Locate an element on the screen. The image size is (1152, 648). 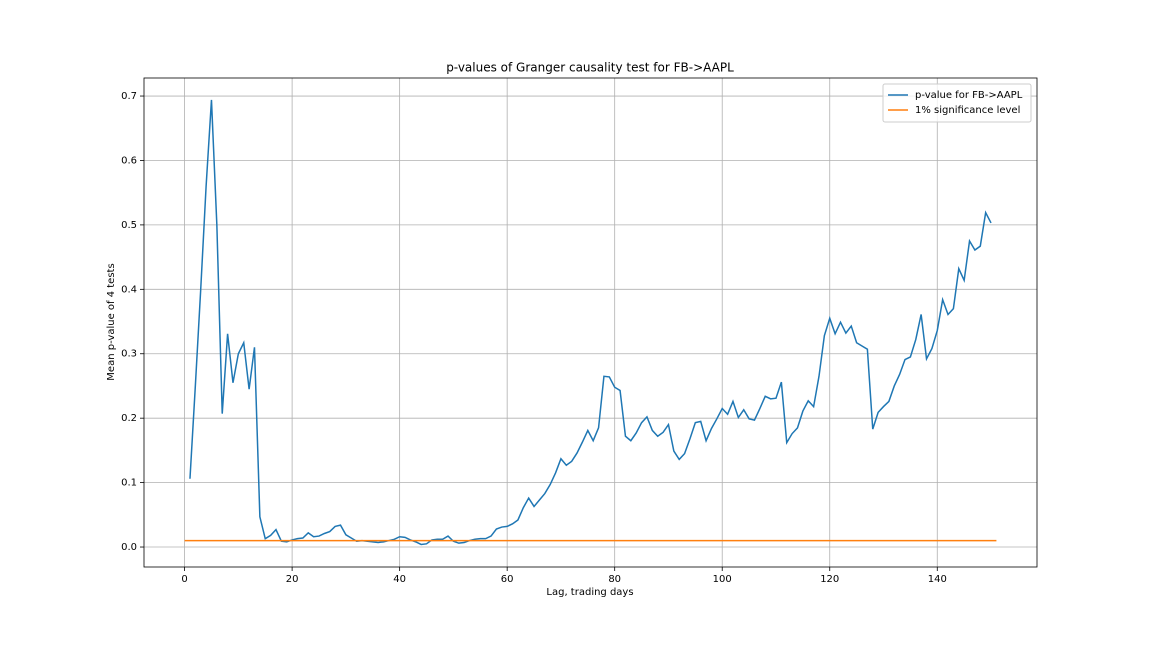
y-axis-label: Mean p-value of 4 tests is located at coordinates (111, 321).